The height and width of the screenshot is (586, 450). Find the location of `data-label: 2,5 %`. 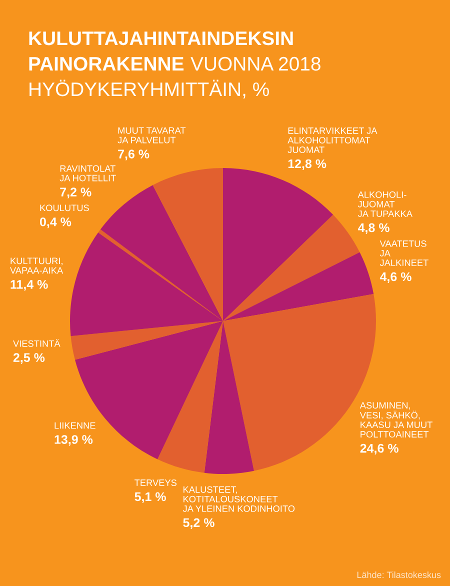

data-label: 2,5 % is located at coordinates (29, 358).